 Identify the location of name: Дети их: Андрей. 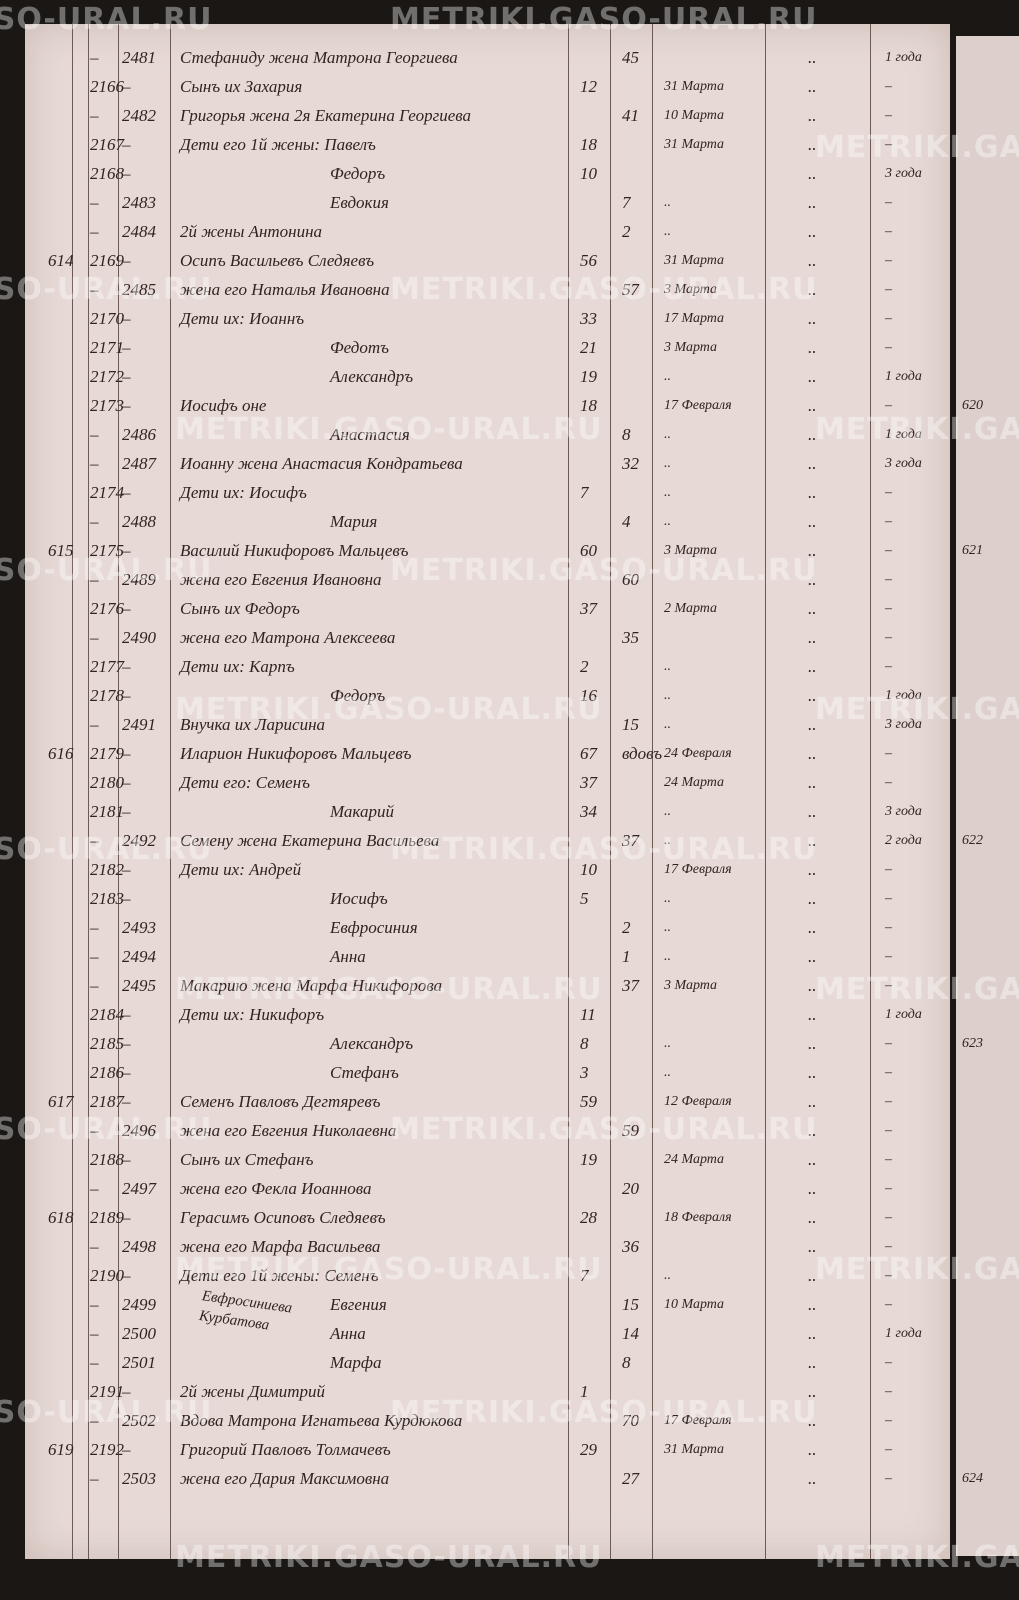
(241, 869).